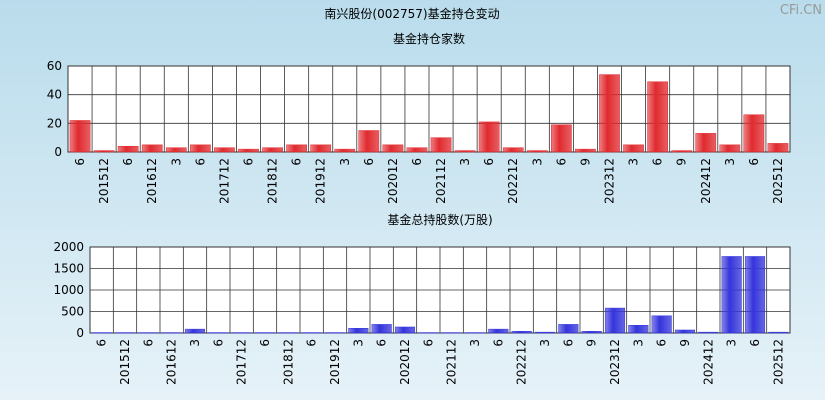 The width and height of the screenshot is (825, 400). What do you see at coordinates (152, 181) in the screenshot?
I see `x-tick-label: 201612` at bounding box center [152, 181].